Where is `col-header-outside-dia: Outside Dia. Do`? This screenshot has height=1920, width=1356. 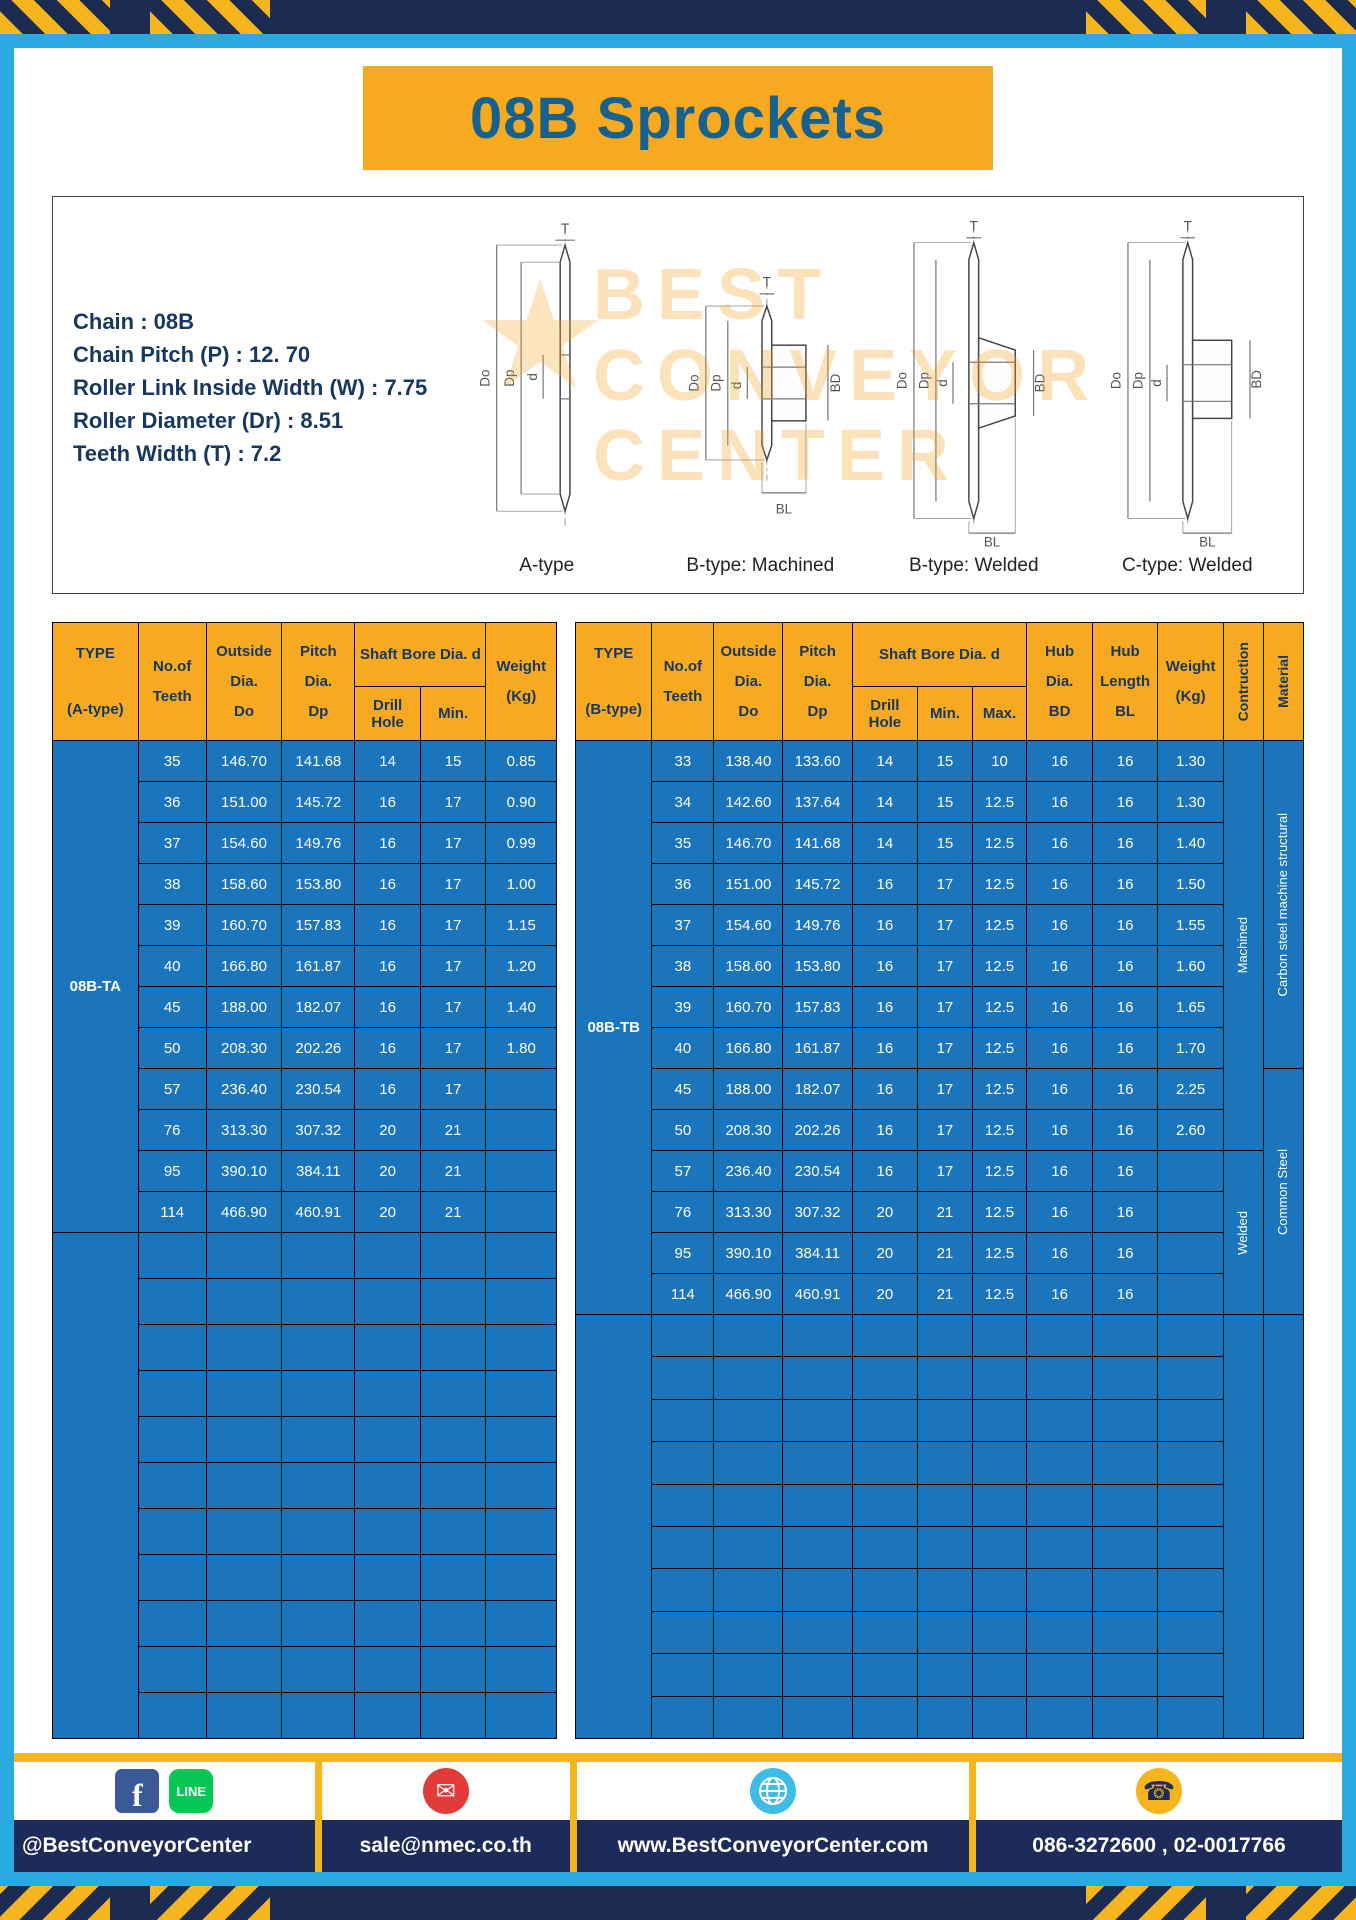
col-header-outside-dia: Outside Dia. Do is located at coordinates (244, 681).